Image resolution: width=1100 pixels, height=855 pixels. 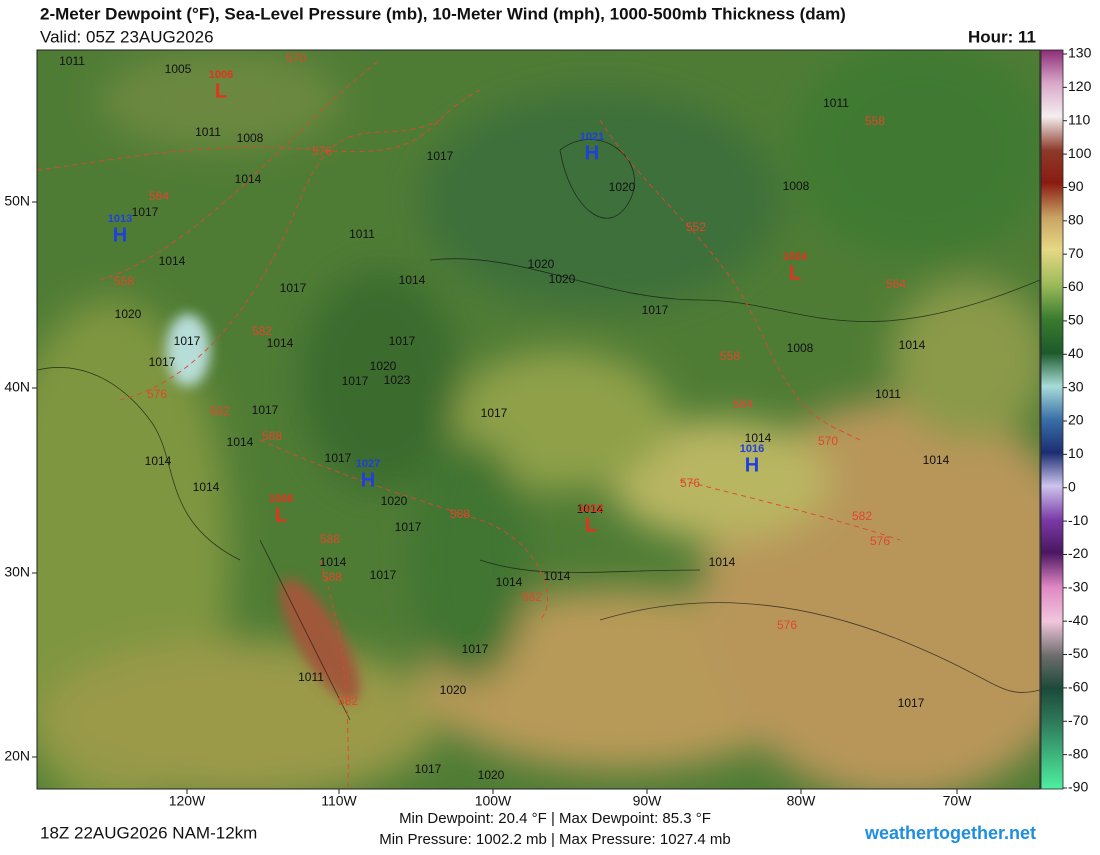 What do you see at coordinates (1076, 420) in the screenshot?
I see `colorbar-label: 20` at bounding box center [1076, 420].